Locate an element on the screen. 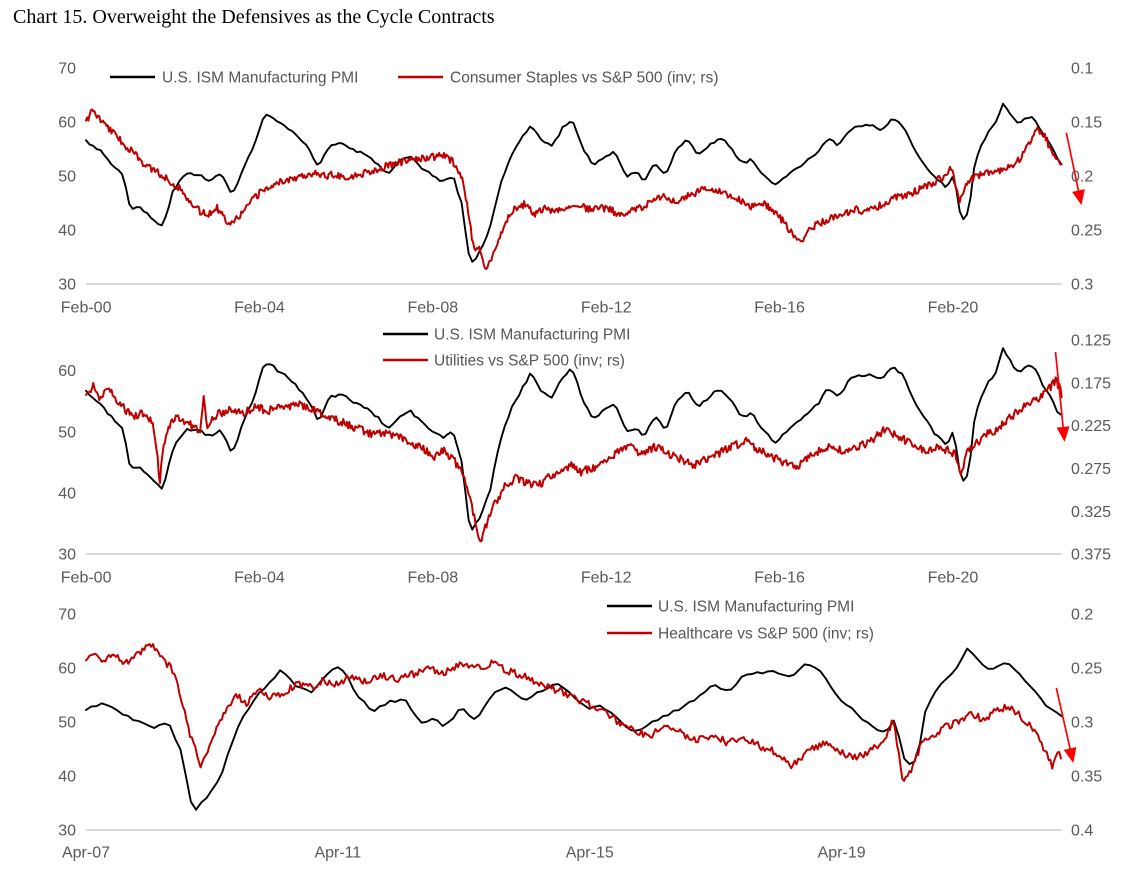  right-axis-tick-label: 0.175 is located at coordinates (1091, 383).